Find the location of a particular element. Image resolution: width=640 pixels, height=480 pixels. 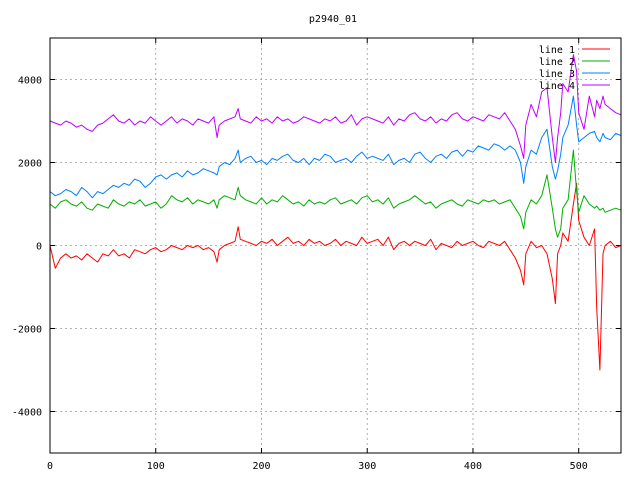

legend-label: line 3 is located at coordinates (557, 74).